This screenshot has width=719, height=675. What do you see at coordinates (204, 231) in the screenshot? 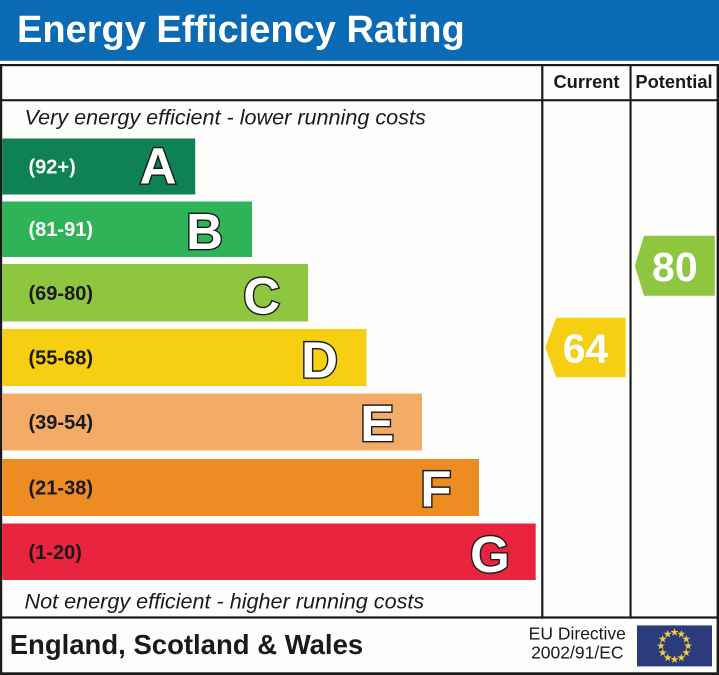
I see `svg-text: B` at bounding box center [204, 231].